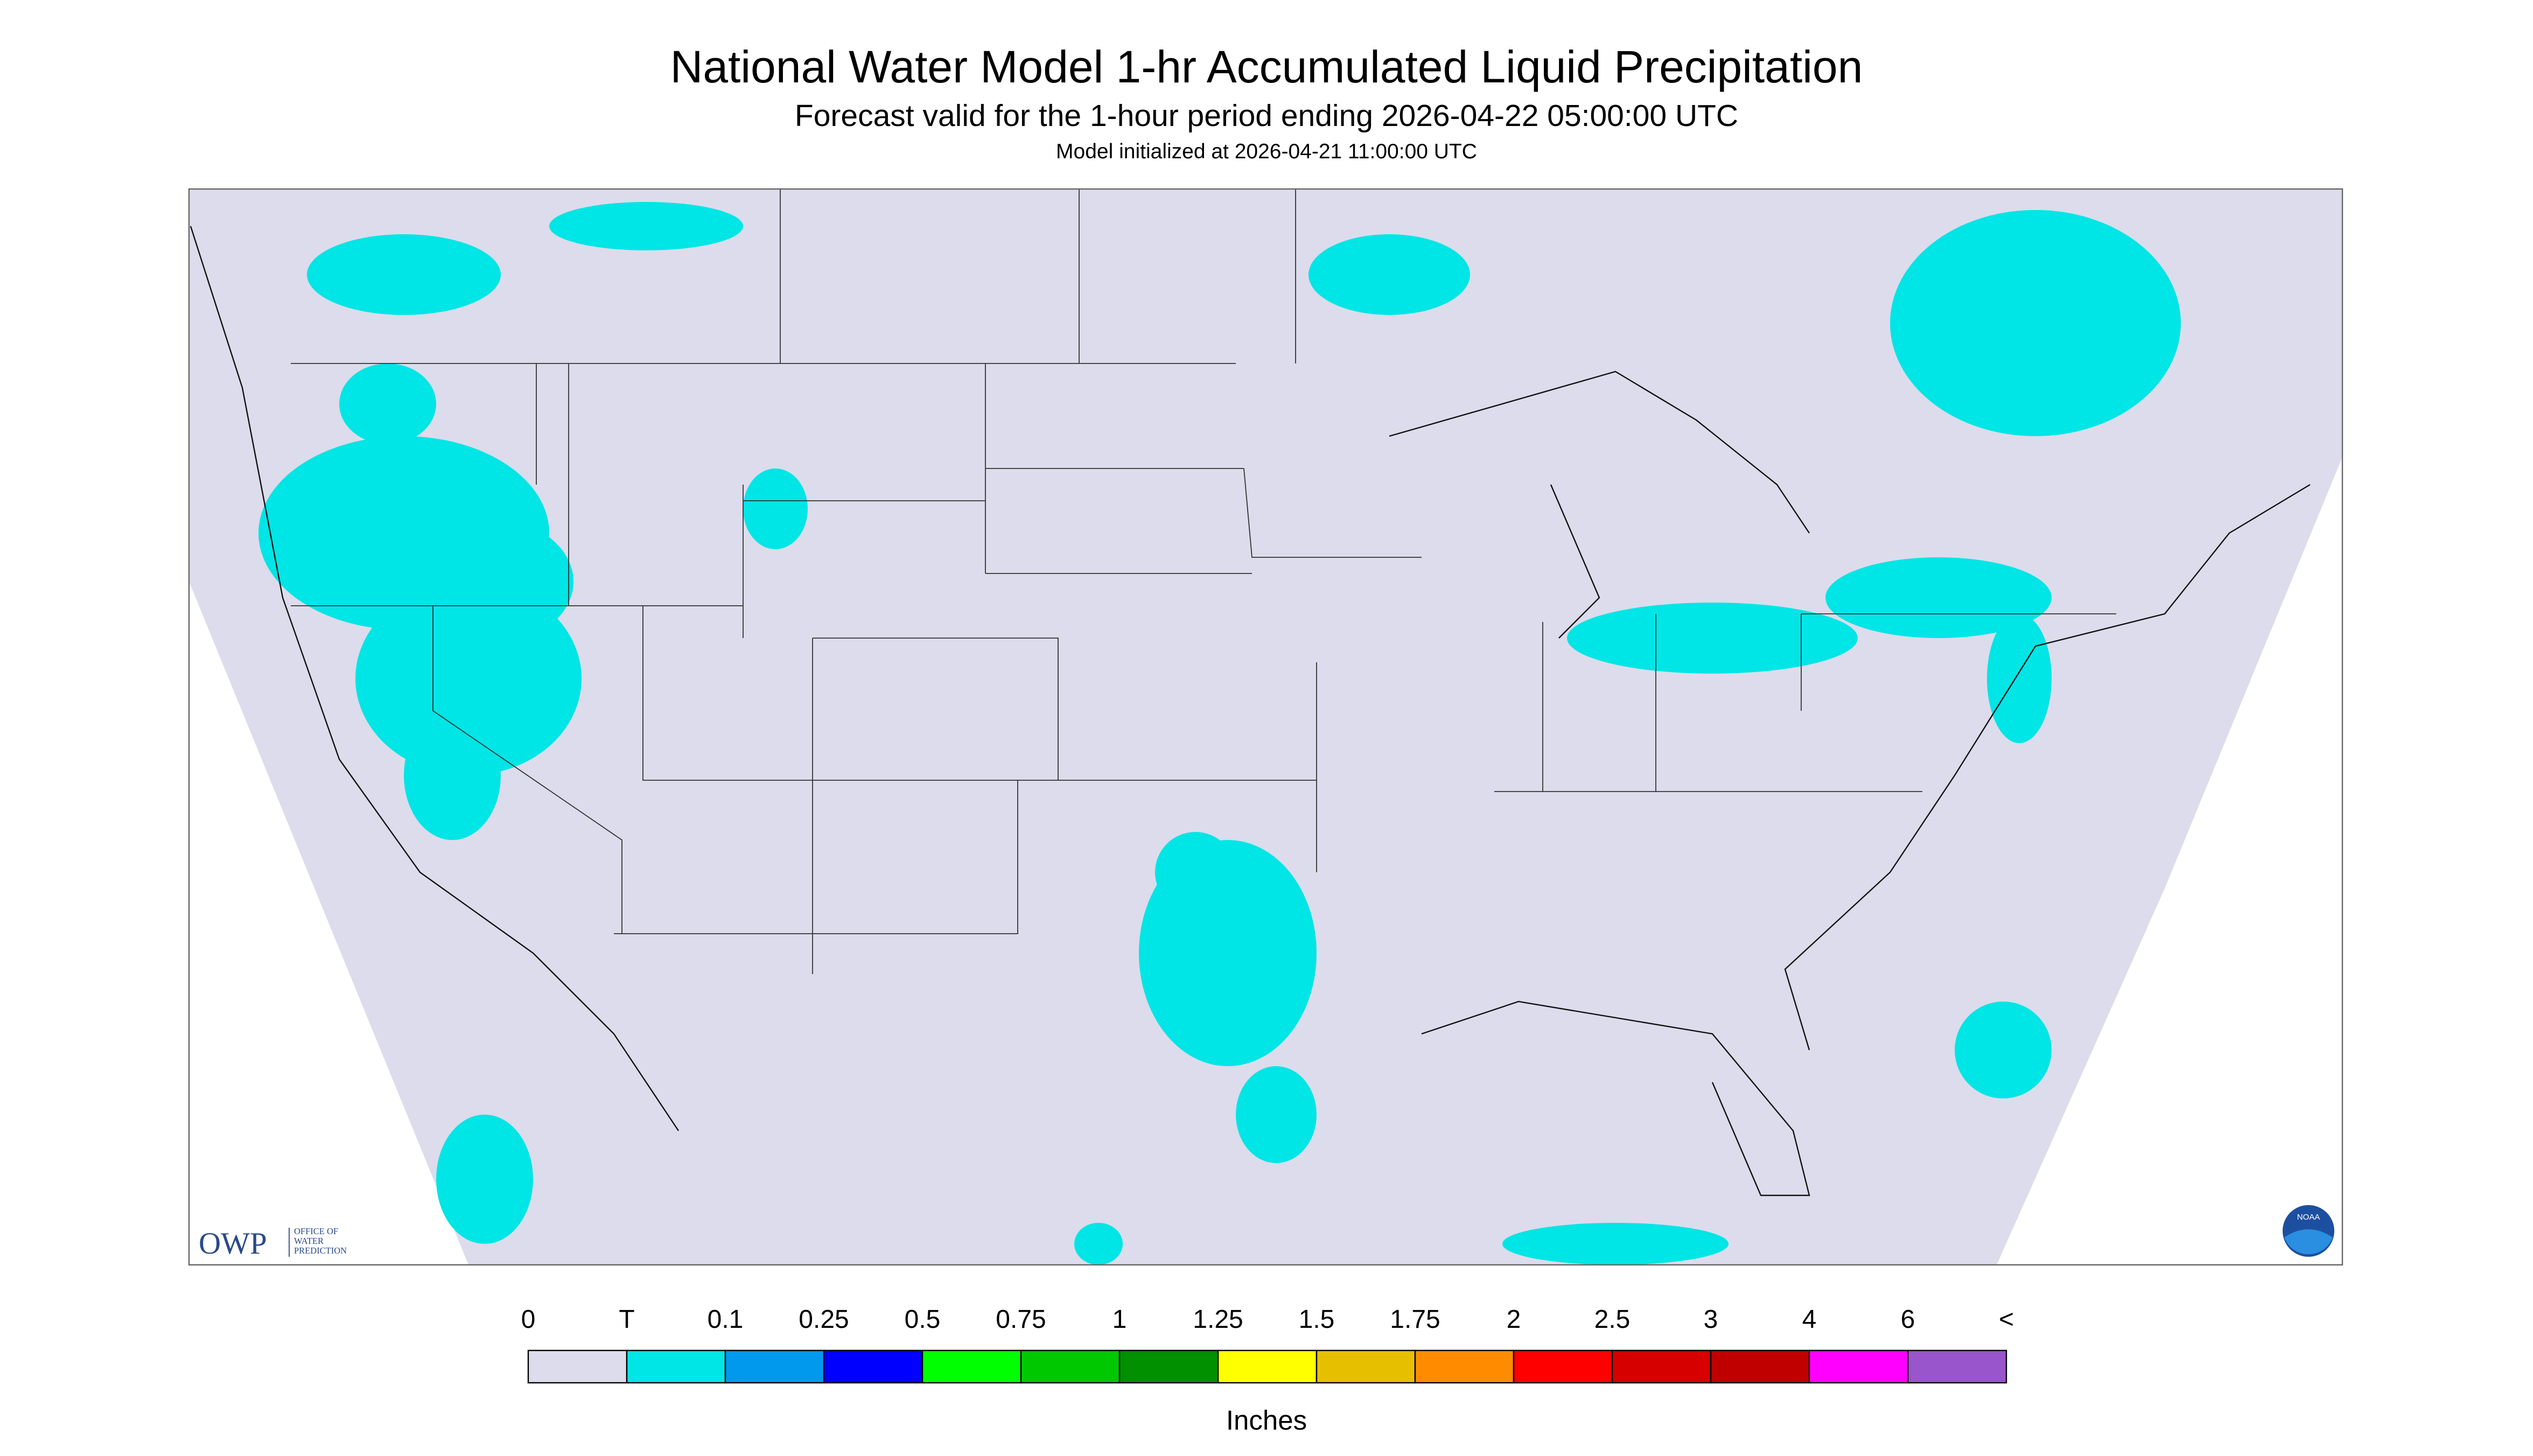 The image size is (2533, 1456). What do you see at coordinates (1218, 1319) in the screenshot?
I see `legend-label: 1.25` at bounding box center [1218, 1319].